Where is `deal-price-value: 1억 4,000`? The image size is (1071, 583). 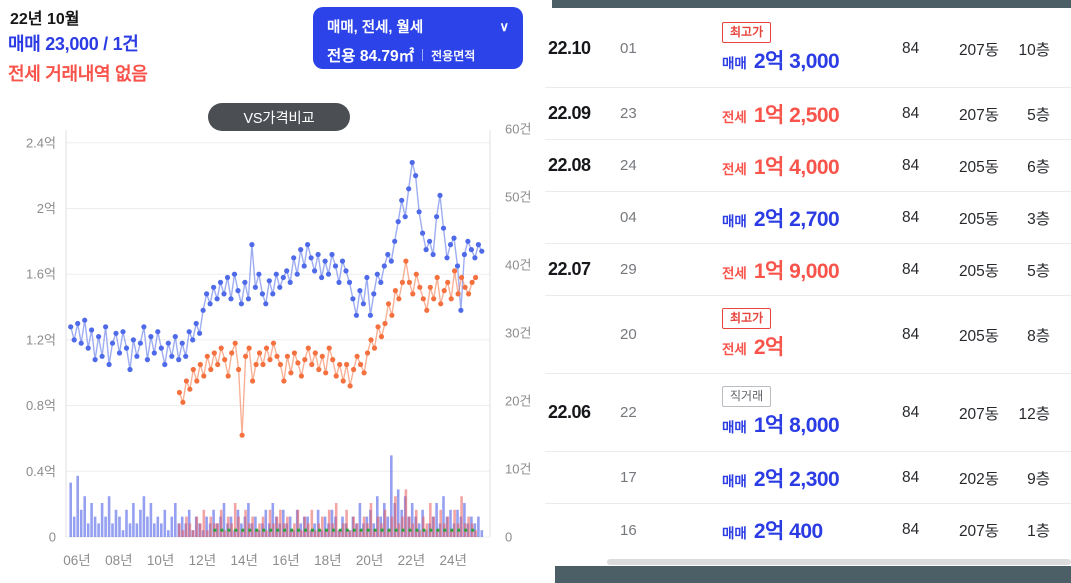 deal-price-value: 1억 4,000 is located at coordinates (796, 167).